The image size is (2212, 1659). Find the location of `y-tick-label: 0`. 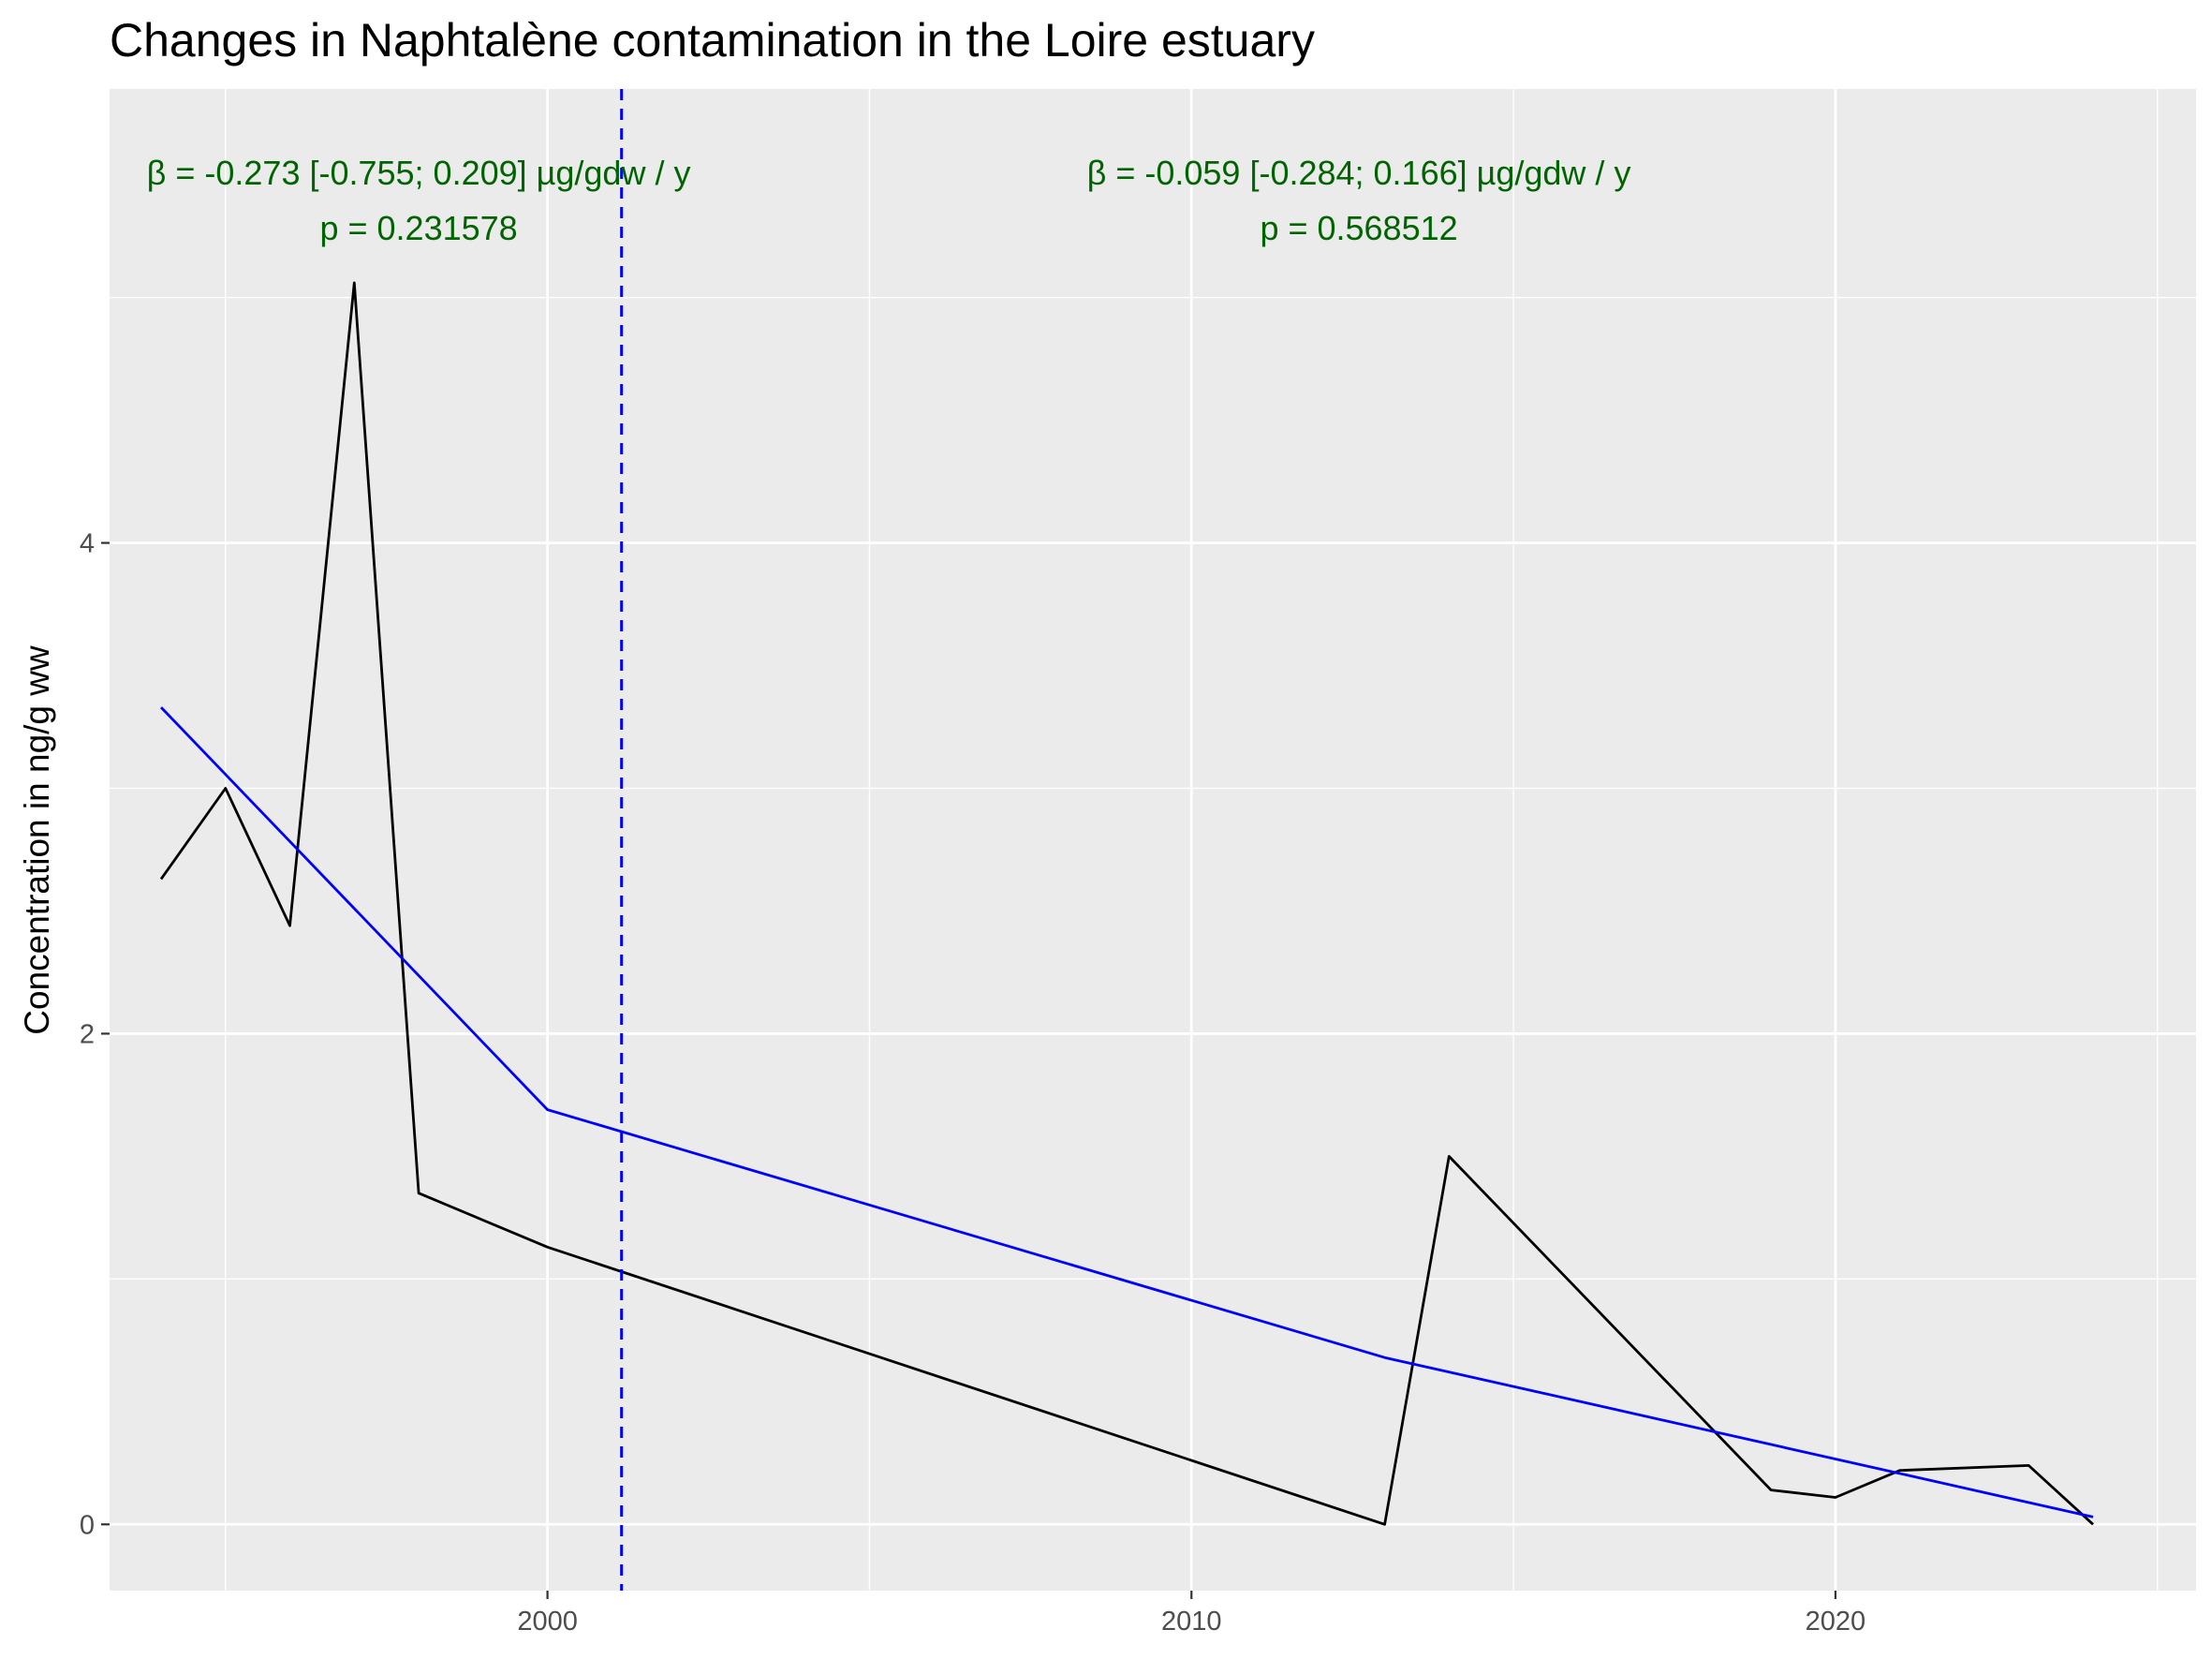

y-tick-label: 0 is located at coordinates (87, 1525).